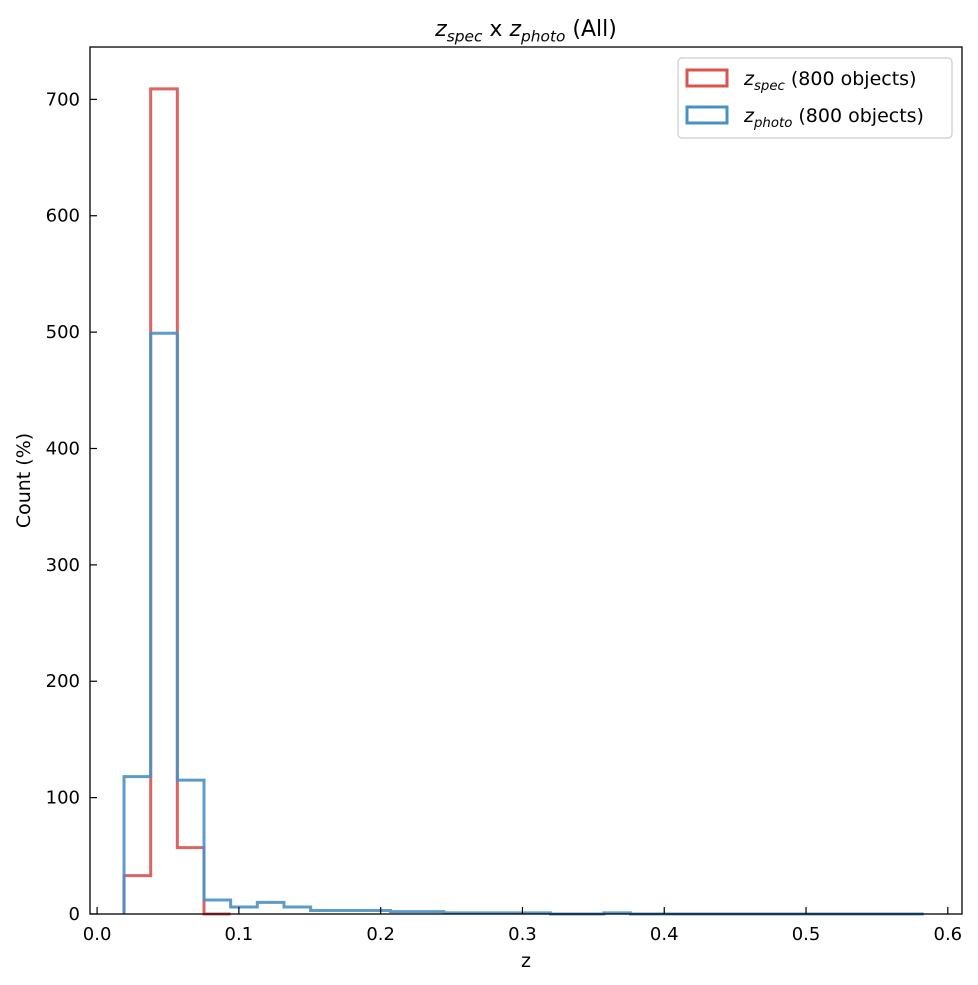 The width and height of the screenshot is (978, 985). Describe the element at coordinates (97, 934) in the screenshot. I see `x-tick-label: 0.0` at that location.